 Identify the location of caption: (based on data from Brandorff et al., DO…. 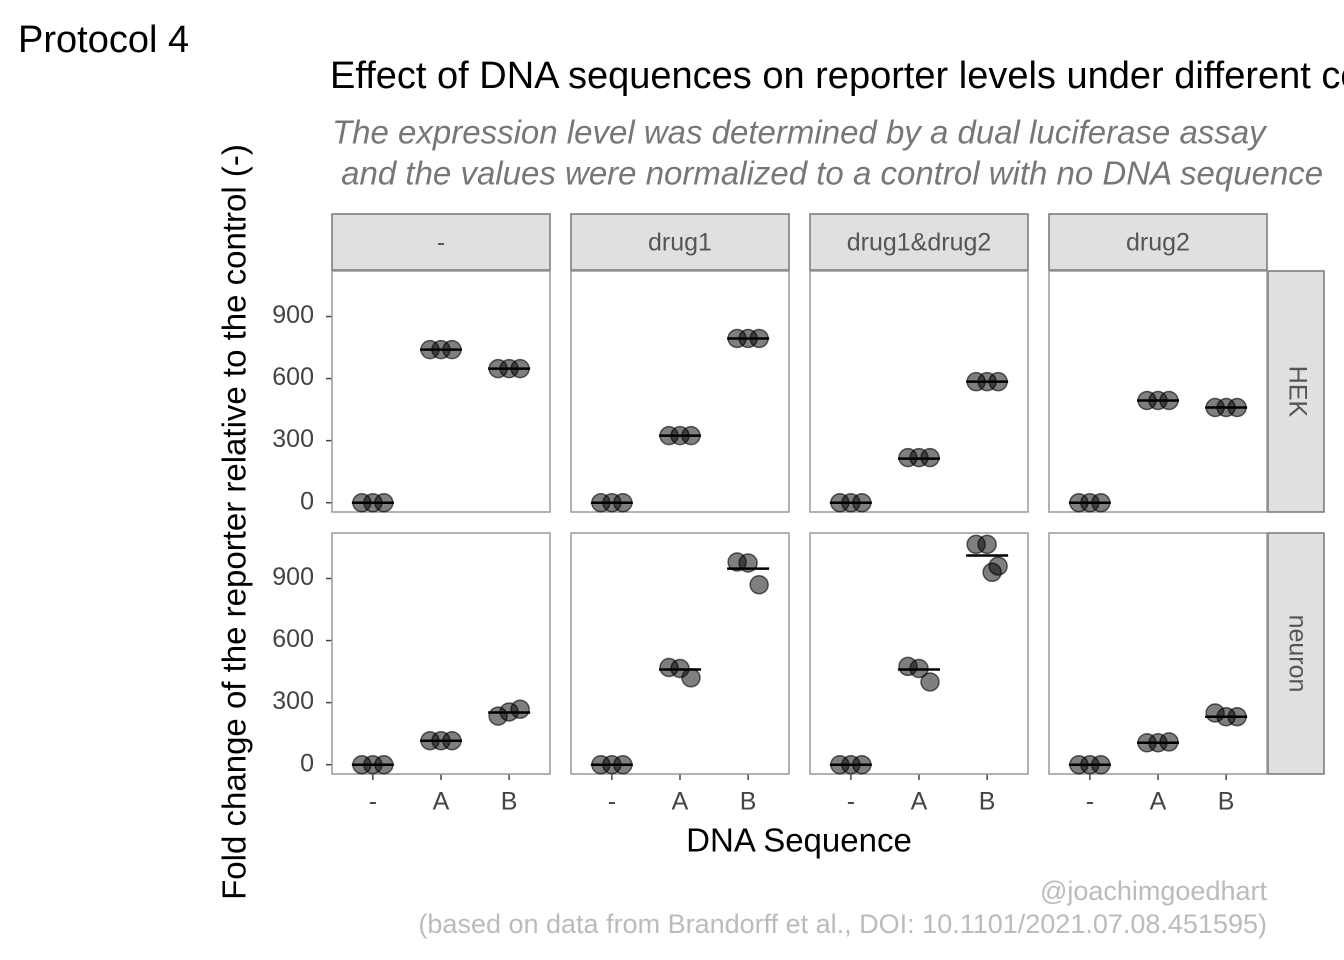
(842, 924).